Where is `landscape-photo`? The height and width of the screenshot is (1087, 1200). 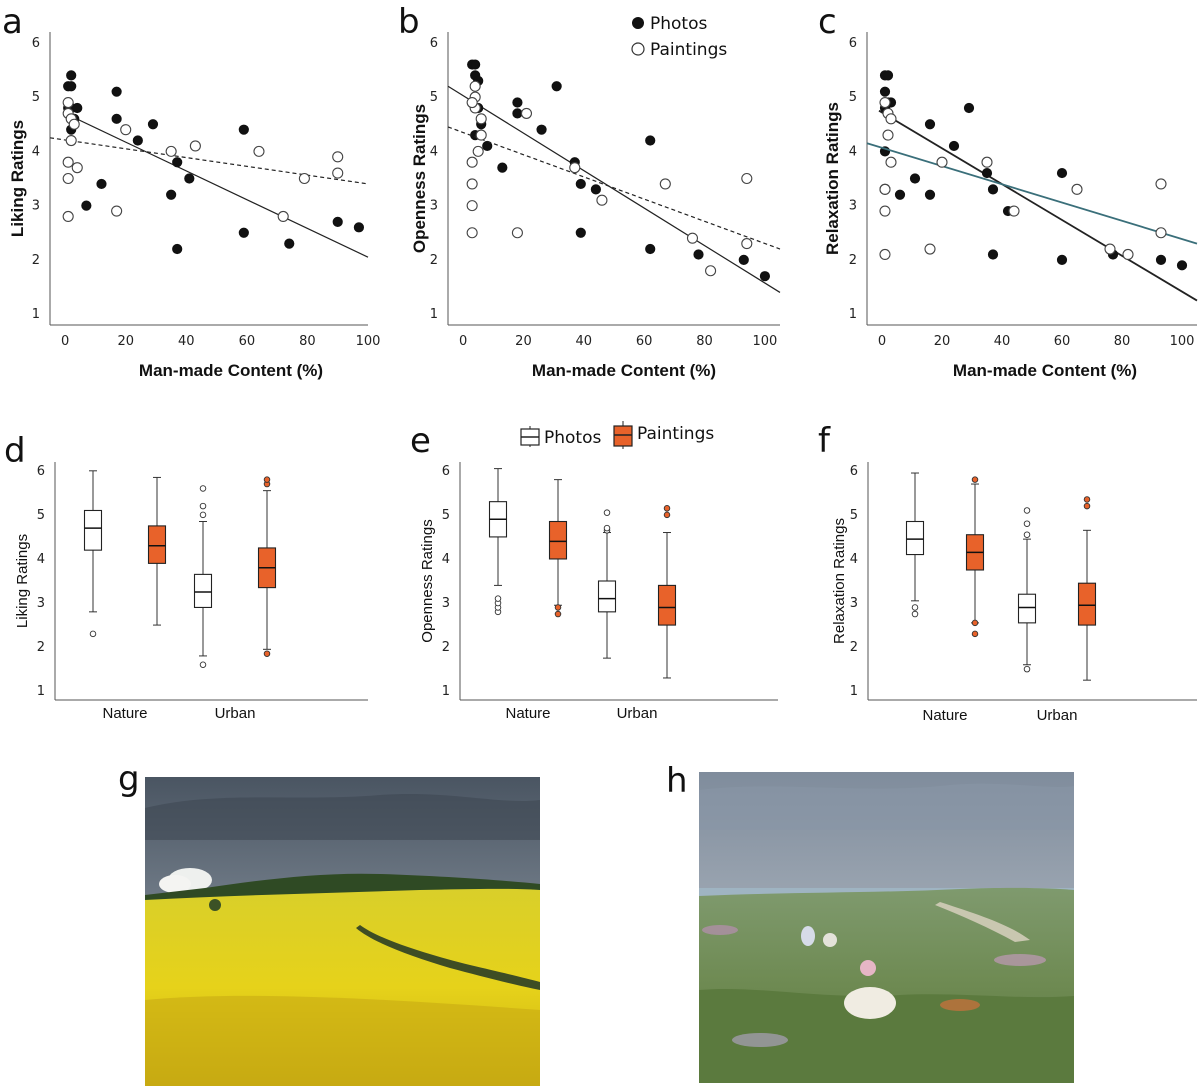
landscape-photo is located at coordinates (342, 931).